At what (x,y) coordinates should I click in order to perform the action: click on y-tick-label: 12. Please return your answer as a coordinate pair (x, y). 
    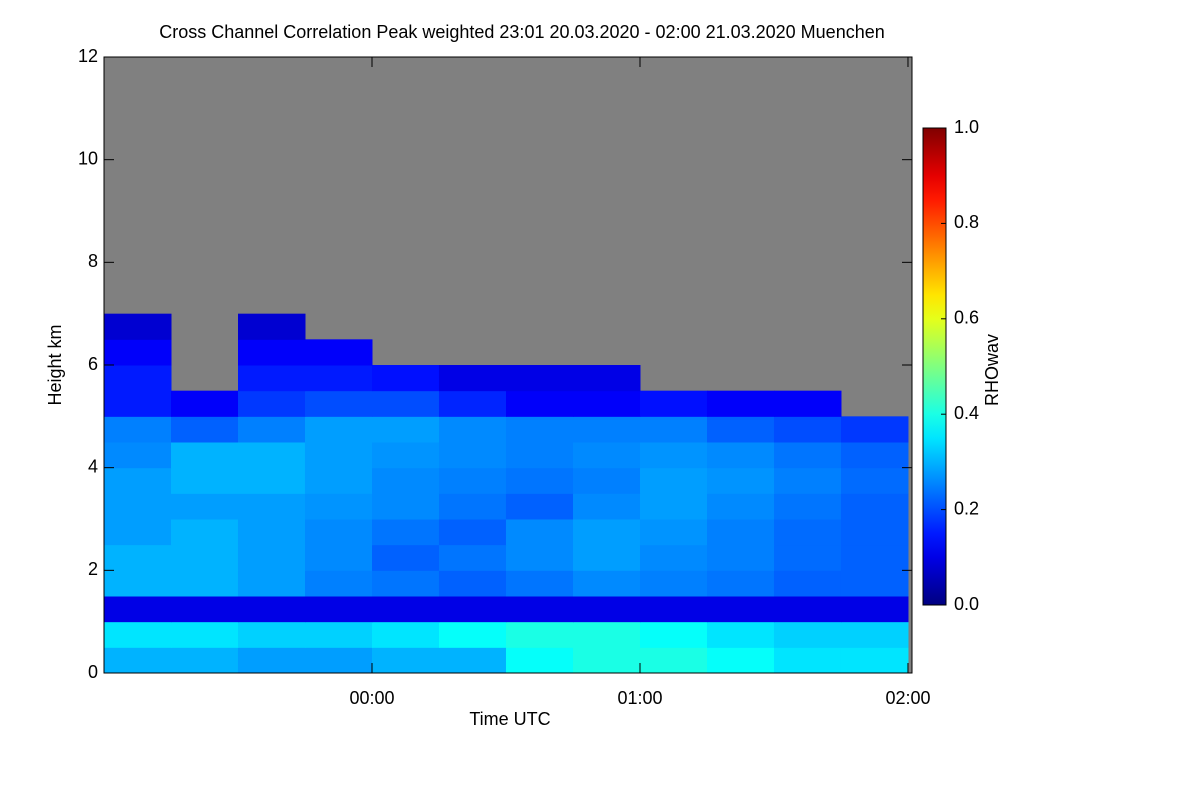
    Looking at the image, I should click on (88, 56).